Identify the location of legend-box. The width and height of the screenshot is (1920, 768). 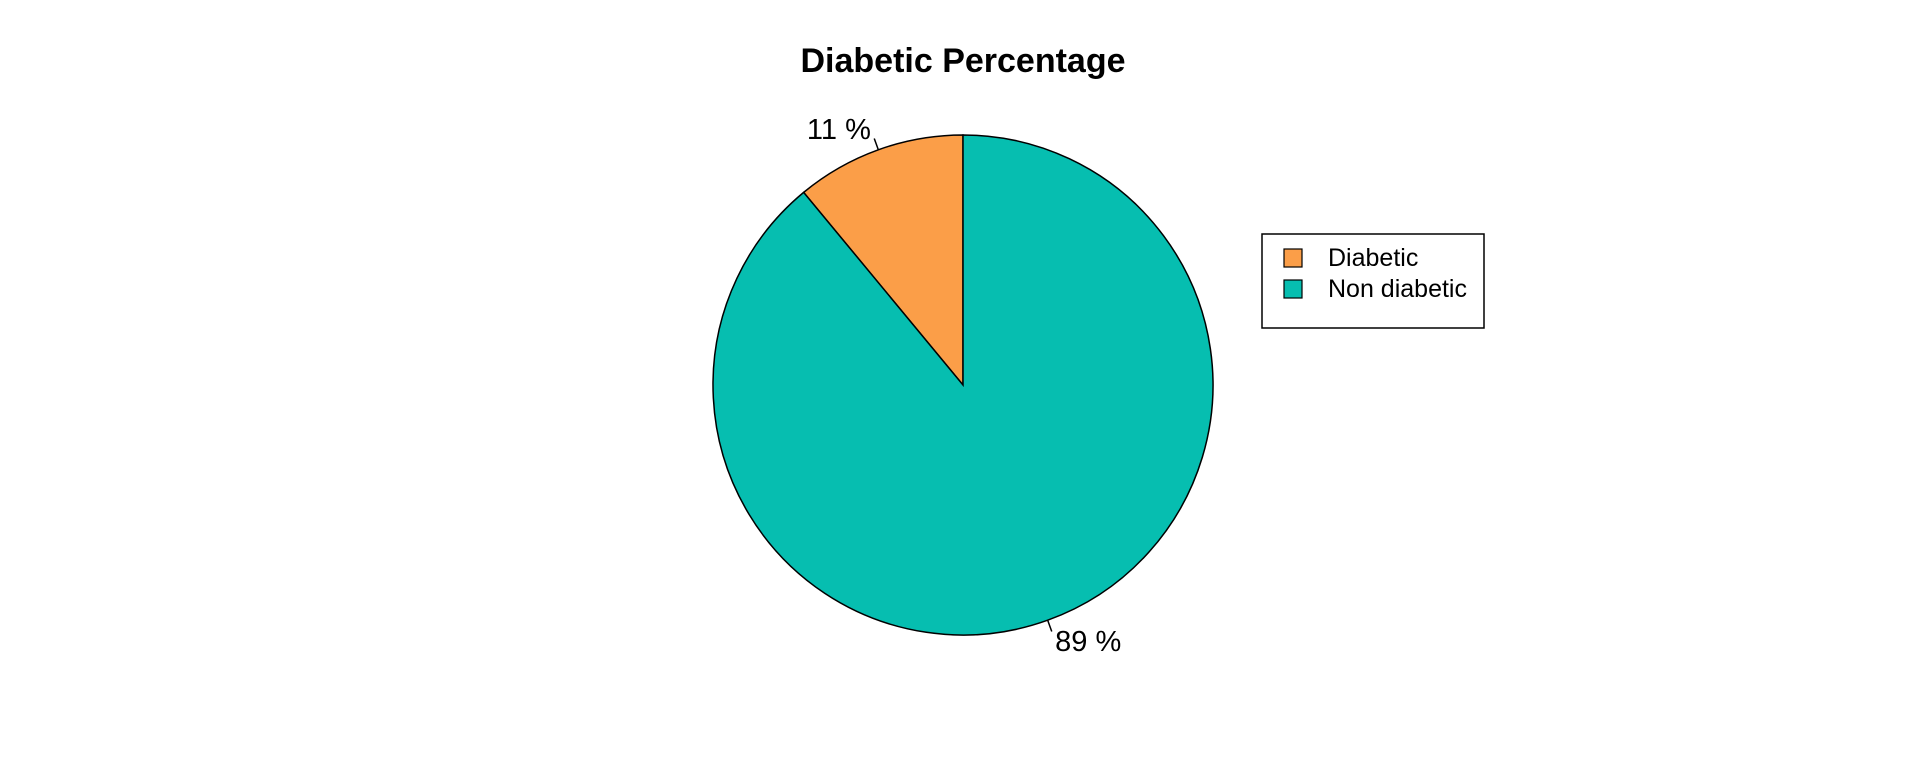
(1373, 281).